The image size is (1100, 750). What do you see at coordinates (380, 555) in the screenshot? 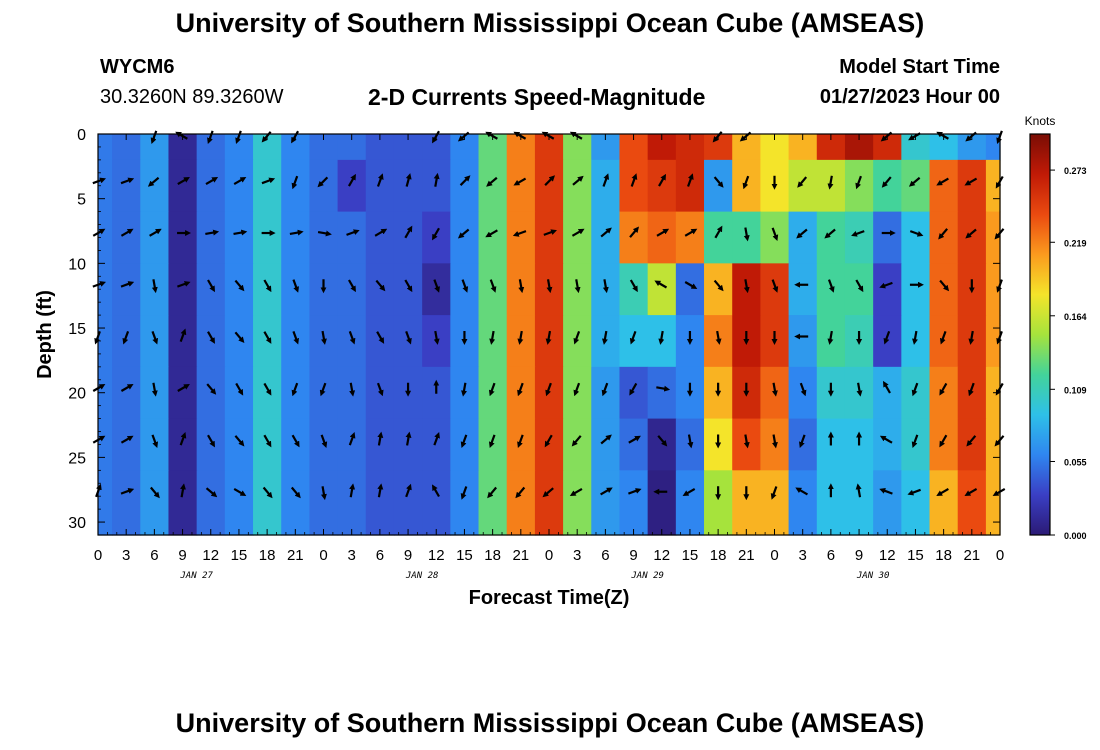
I see `x-tick-label: 6` at bounding box center [380, 555].